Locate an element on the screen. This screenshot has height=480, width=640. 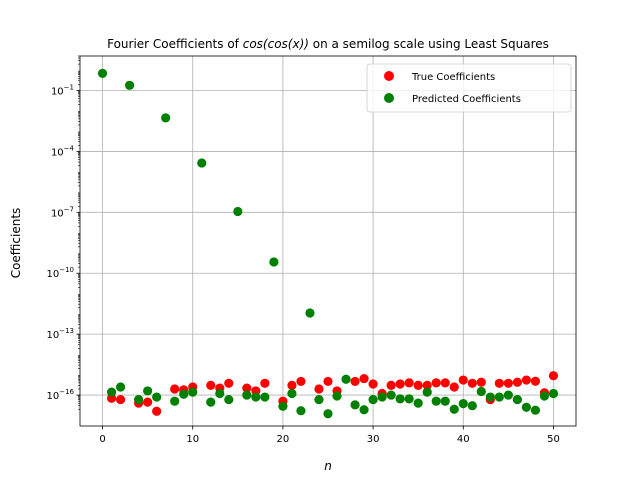
chart-title-prefix: Fourier Coefficients of is located at coordinates (175, 44).